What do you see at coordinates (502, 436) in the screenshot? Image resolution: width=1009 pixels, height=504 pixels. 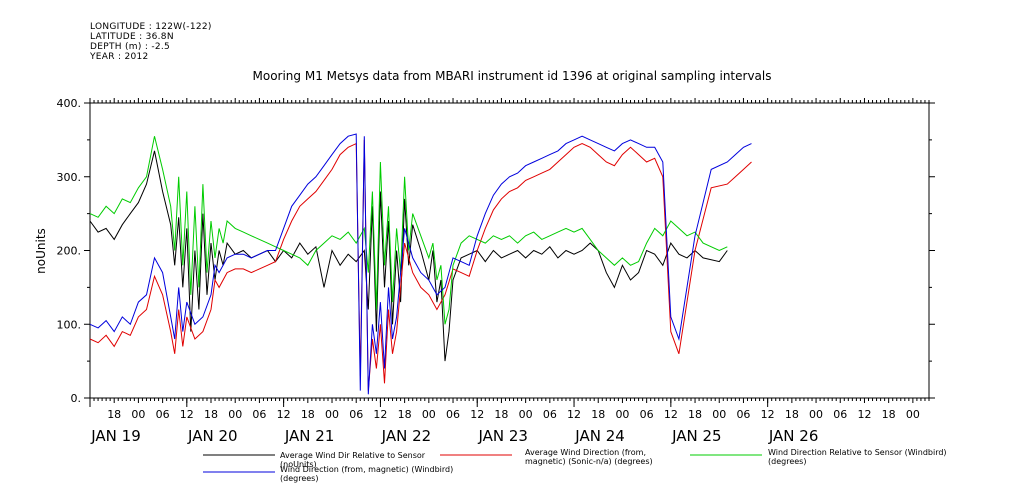 I see `x-day-label: JAN 23` at bounding box center [502, 436].